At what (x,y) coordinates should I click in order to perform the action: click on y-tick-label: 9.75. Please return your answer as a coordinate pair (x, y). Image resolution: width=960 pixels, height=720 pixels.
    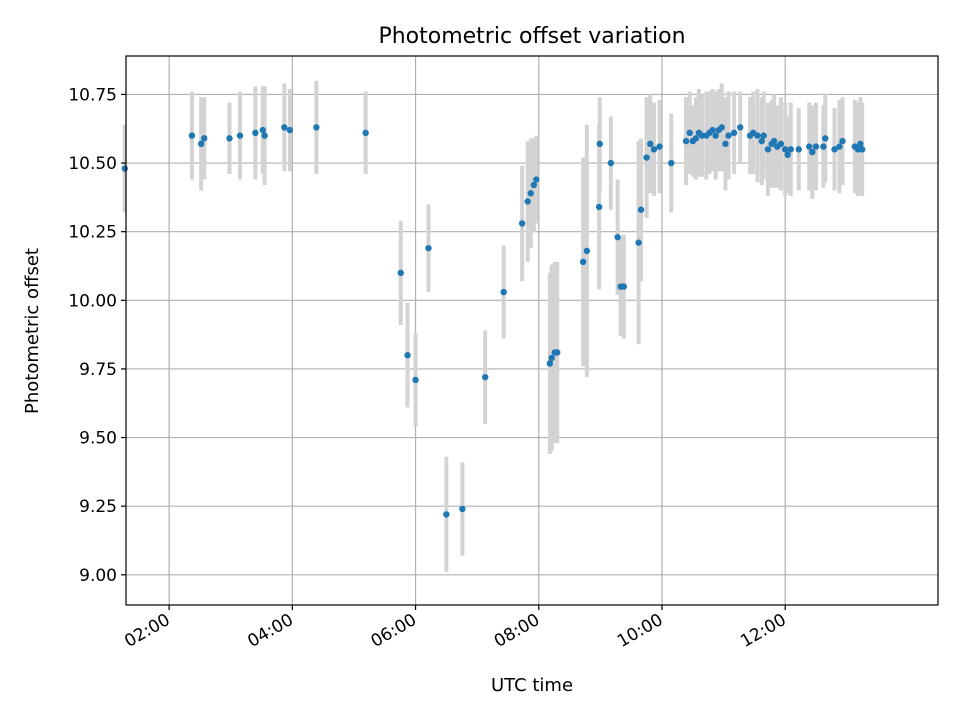
    Looking at the image, I should click on (98, 370).